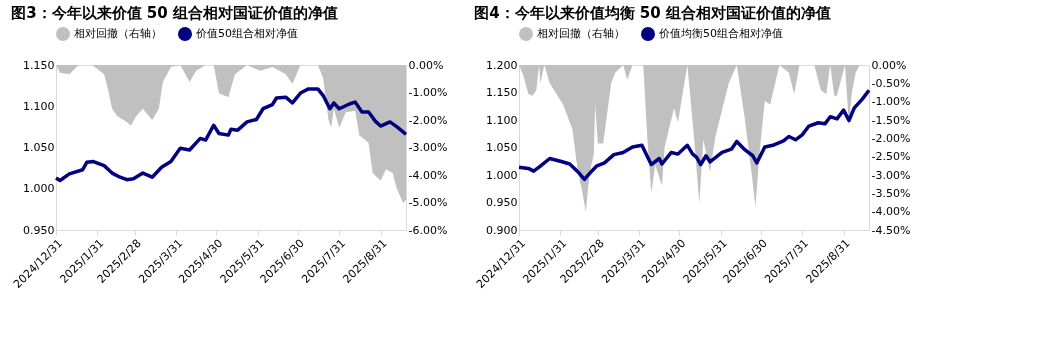  What do you see at coordinates (428, 230) in the screenshot?
I see `y2-tick-label: -6.00%` at bounding box center [428, 230].